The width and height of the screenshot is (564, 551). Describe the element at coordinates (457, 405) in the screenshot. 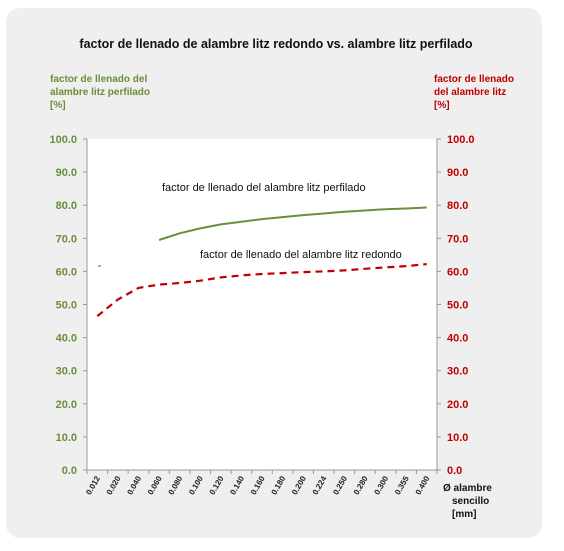

I see `right-tick-label: 20.0` at that location.